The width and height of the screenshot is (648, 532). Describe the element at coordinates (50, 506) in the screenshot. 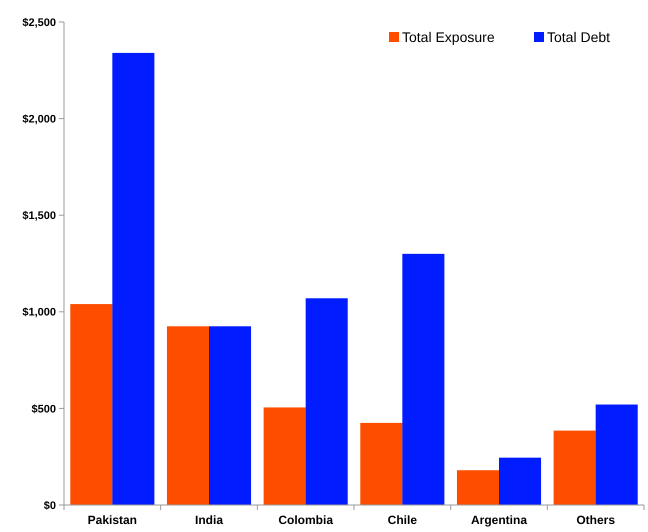

I see `y-tick-label: $0` at that location.